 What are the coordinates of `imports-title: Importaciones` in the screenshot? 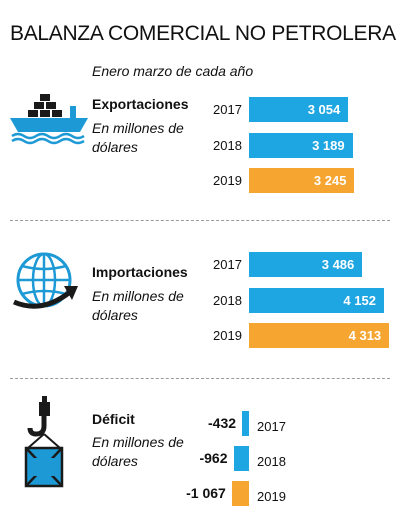 It's located at (140, 272).